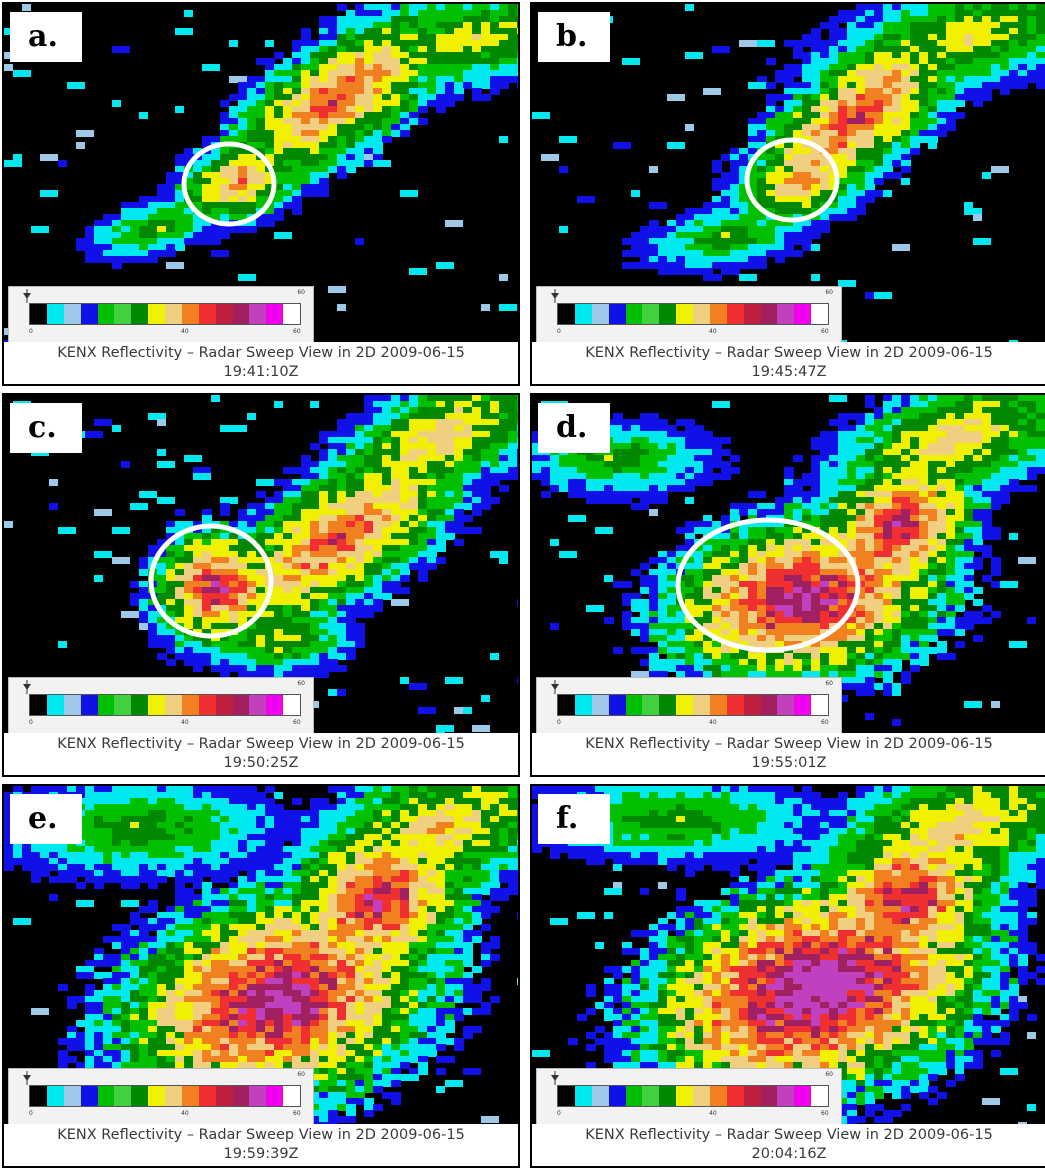 The height and width of the screenshot is (1172, 1045). I want to click on legend-tick-label: 60, so click(825, 722).